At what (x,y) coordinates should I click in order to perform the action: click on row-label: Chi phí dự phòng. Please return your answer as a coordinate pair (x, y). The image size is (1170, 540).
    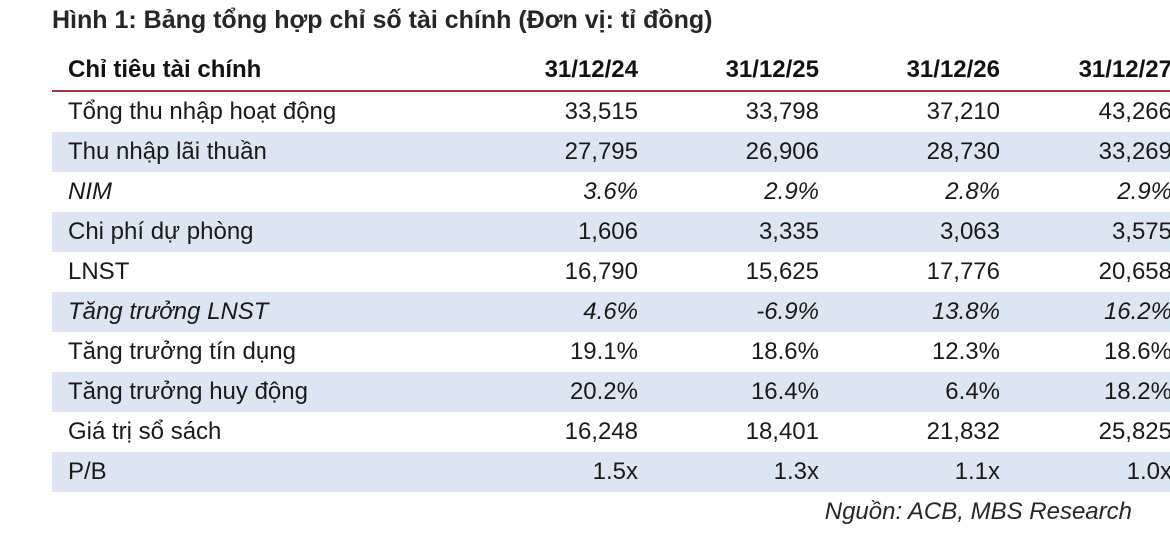
    Looking at the image, I should click on (262, 232).